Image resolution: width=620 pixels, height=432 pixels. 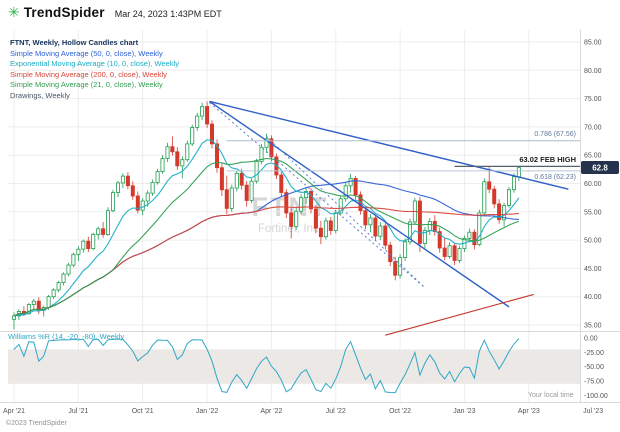 What do you see at coordinates (14, 411) in the screenshot?
I see `svg-text: Apr '21` at bounding box center [14, 411].